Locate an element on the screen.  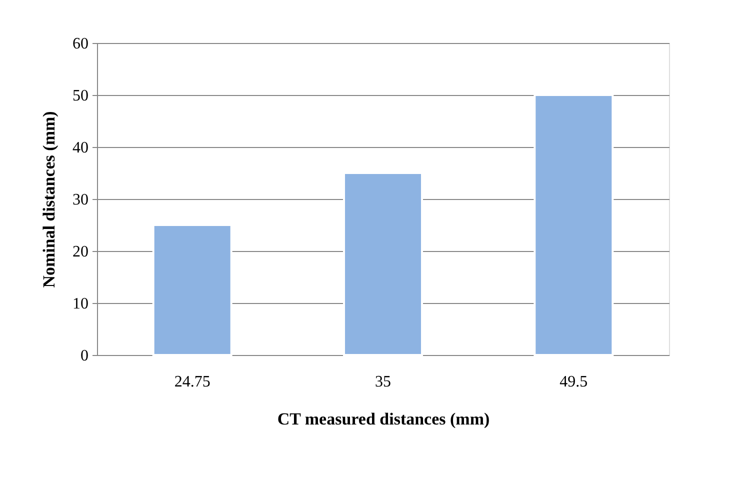
x-tick-label: 24.75 is located at coordinates (192, 382).